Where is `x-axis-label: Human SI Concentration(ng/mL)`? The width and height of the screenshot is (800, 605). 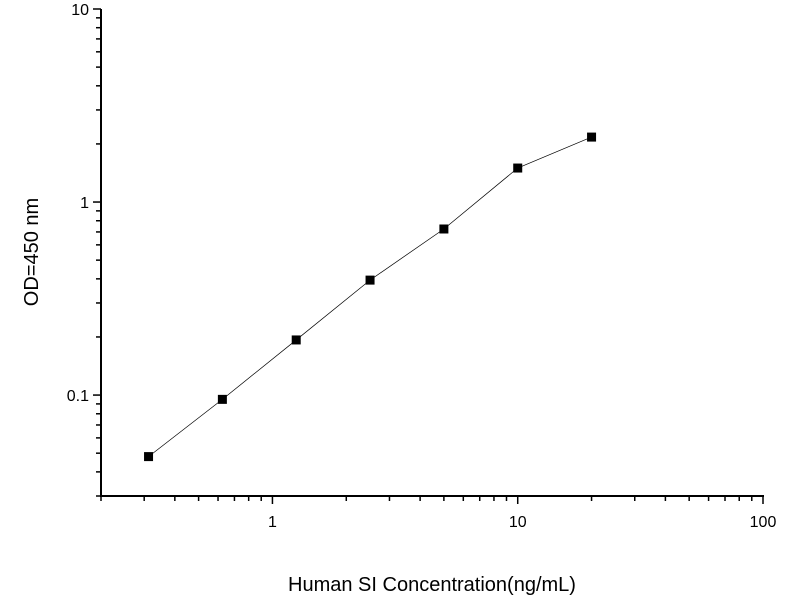
x-axis-label: Human SI Concentration(ng/mL) is located at coordinates (432, 585).